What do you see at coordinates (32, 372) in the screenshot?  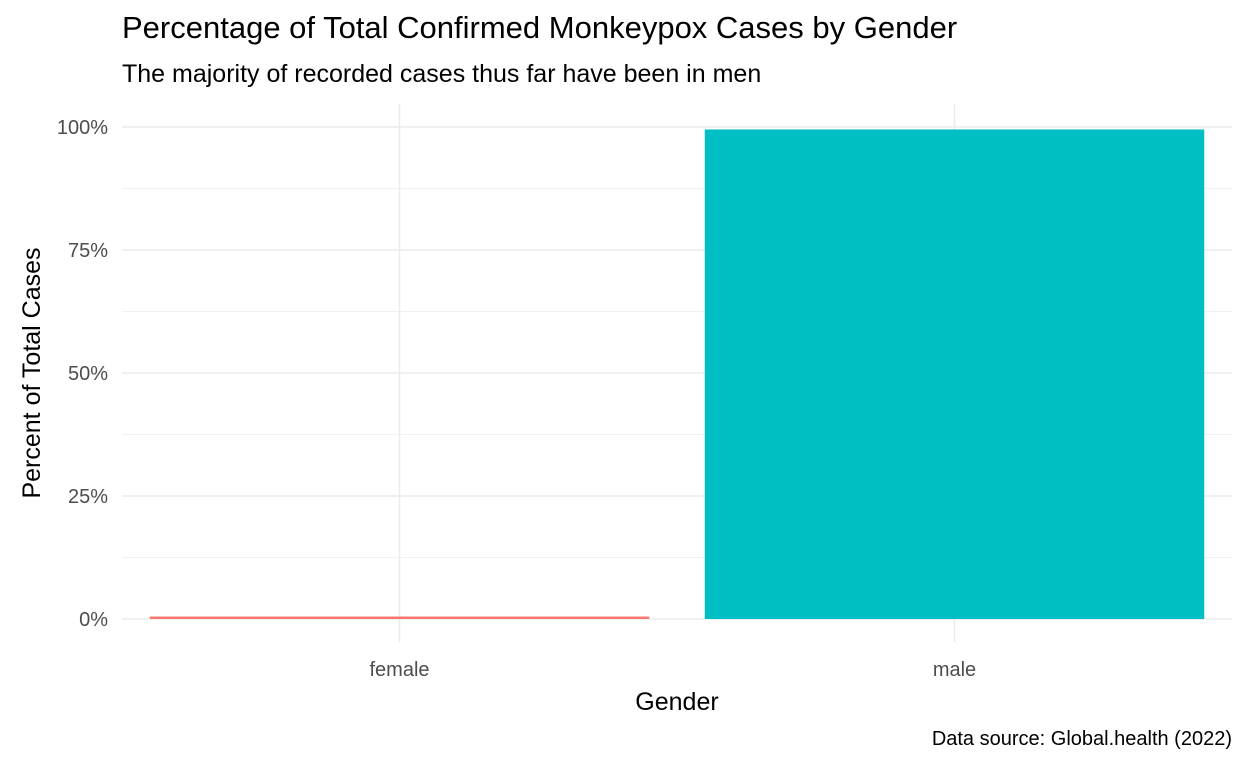 I see `y-axis-title: Percent of Total Cases` at bounding box center [32, 372].